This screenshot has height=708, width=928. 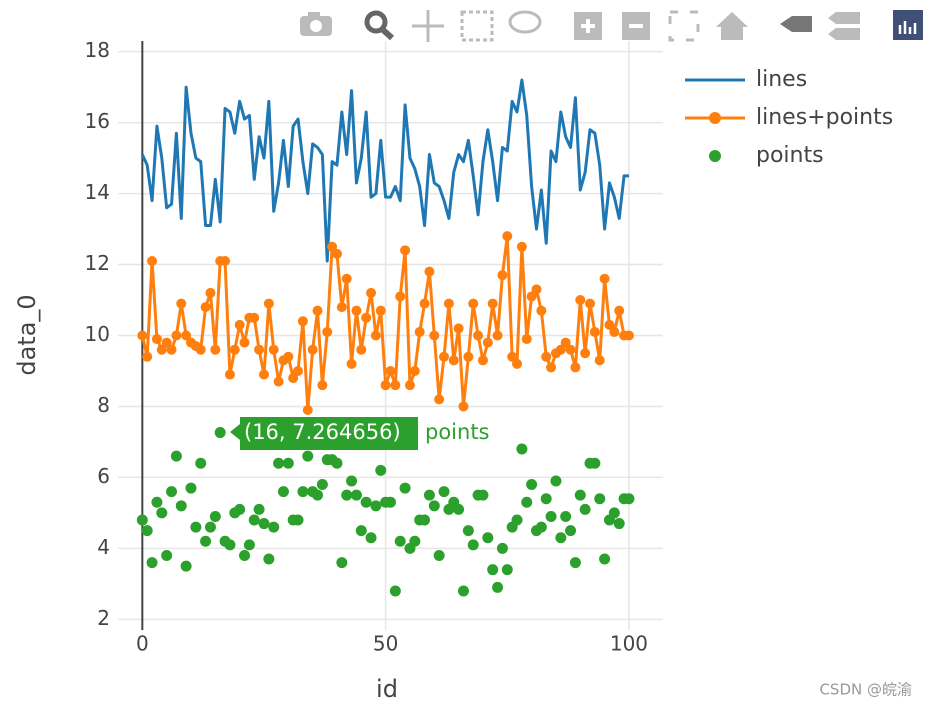 I want to click on lasso-button, so click(x=525, y=22).